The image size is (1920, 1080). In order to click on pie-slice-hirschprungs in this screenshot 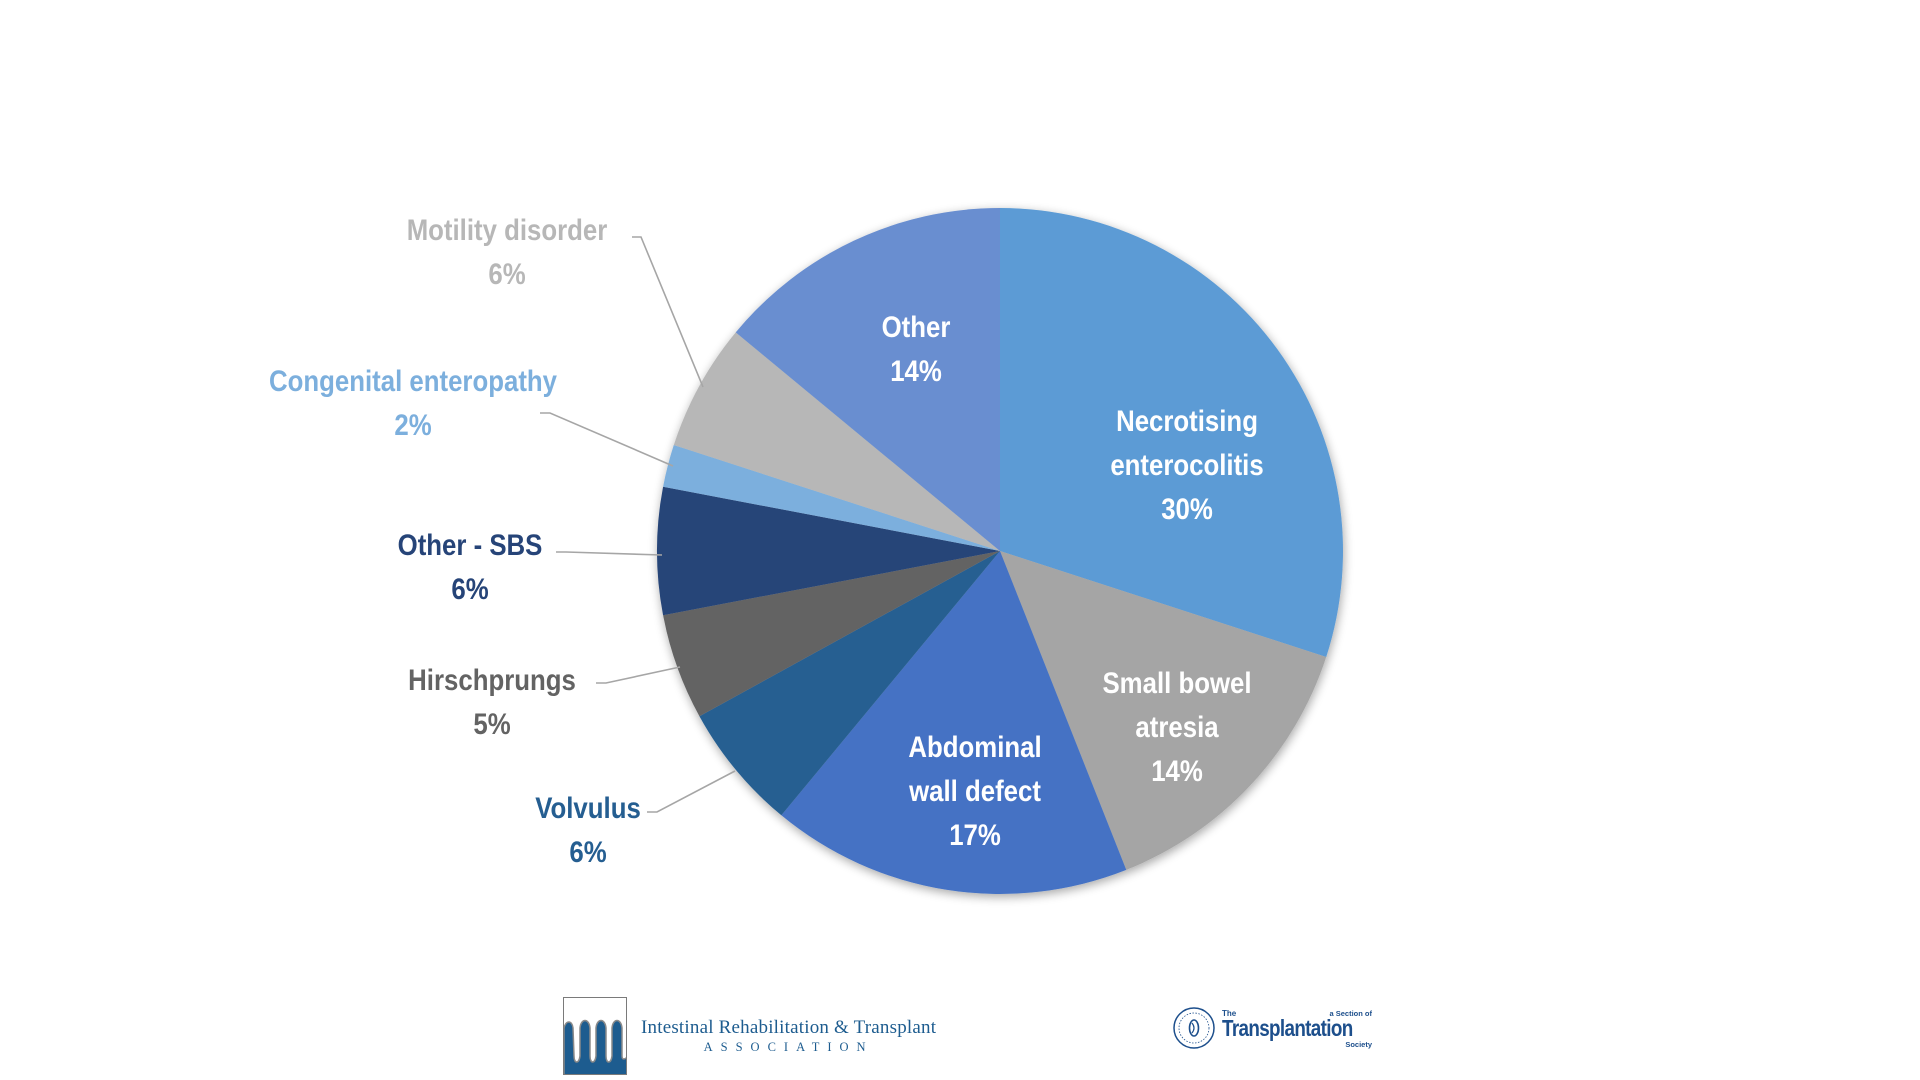, I will do `click(831, 634)`.